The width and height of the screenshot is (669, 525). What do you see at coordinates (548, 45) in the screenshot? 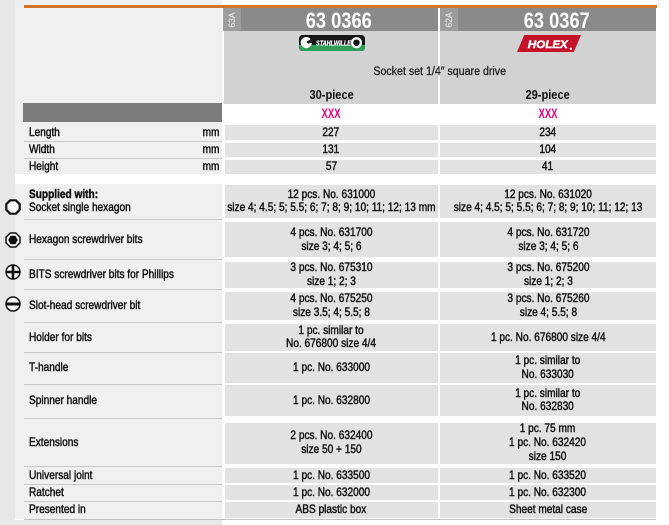
I see `svg-text: HOLEX` at bounding box center [548, 45].